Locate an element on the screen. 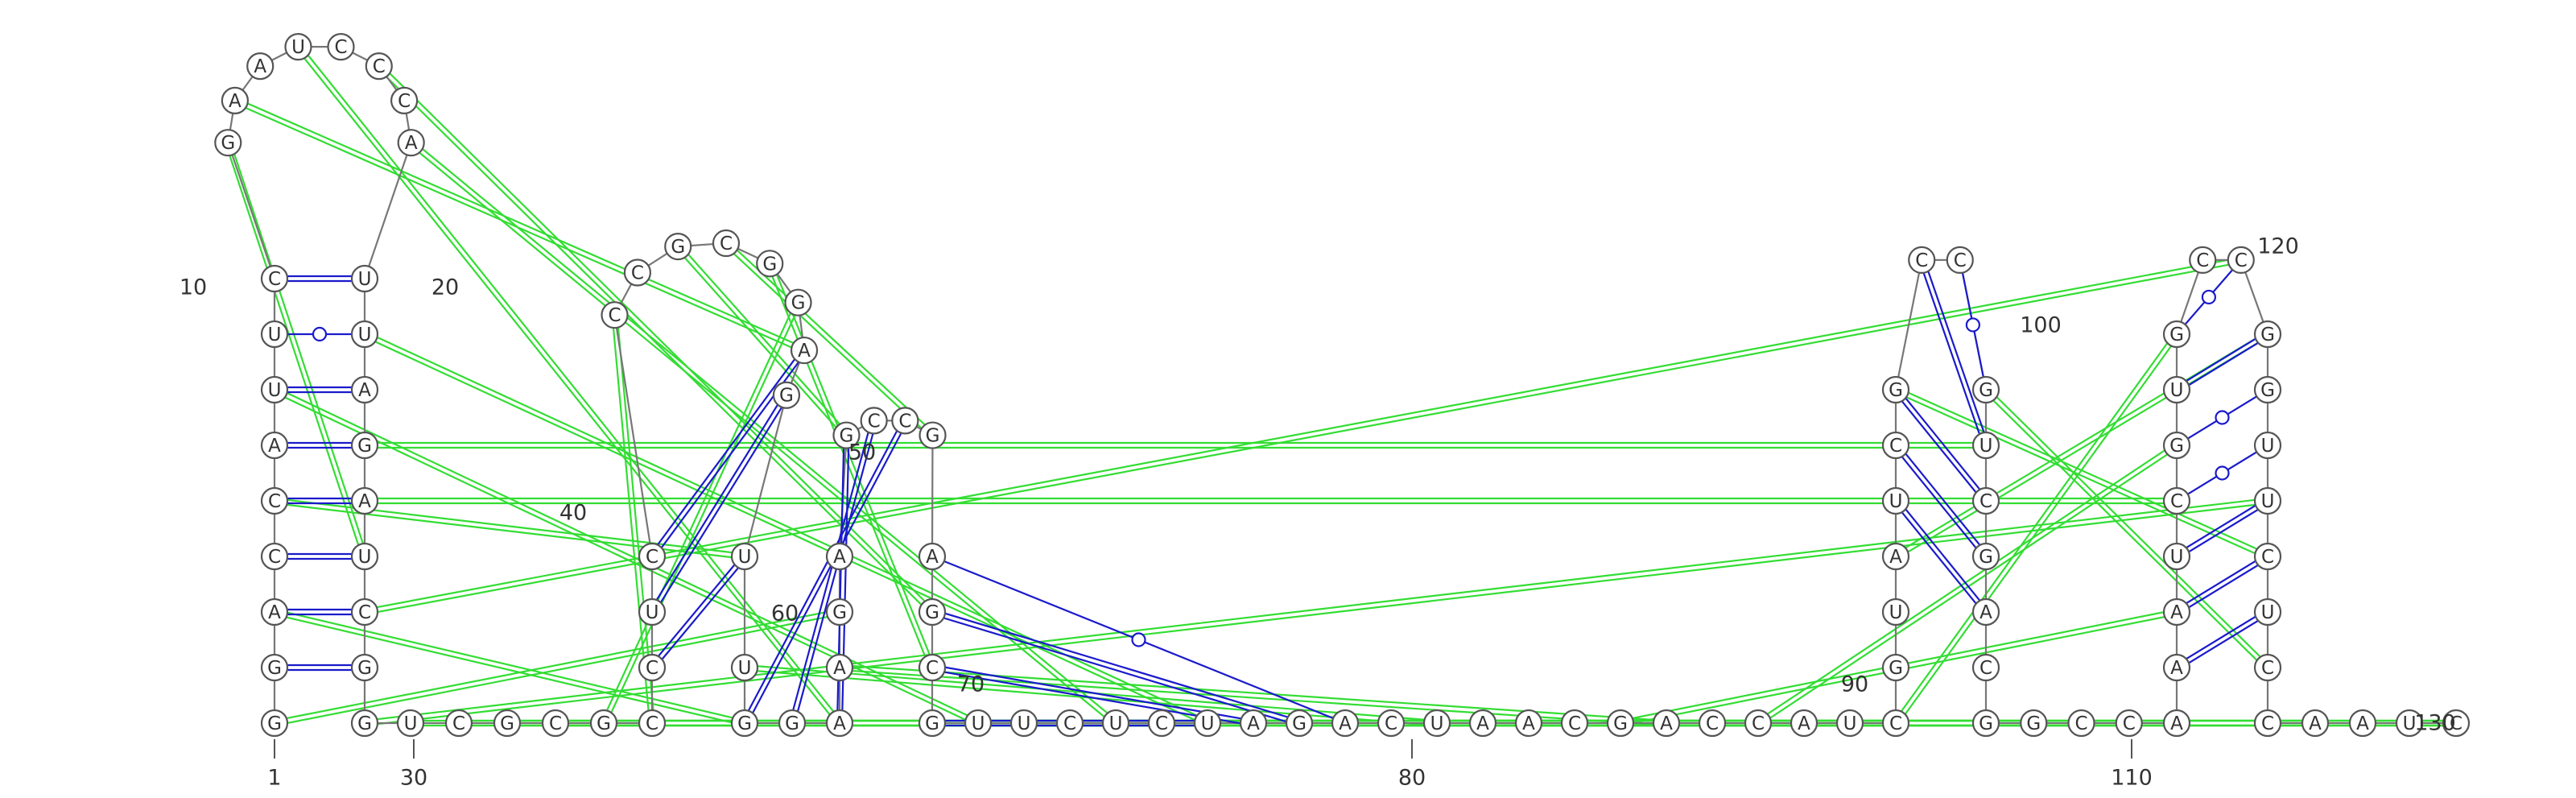 Image resolution: width=2576 pixels, height=798 pixels. position-label: 130 is located at coordinates (2435, 723).